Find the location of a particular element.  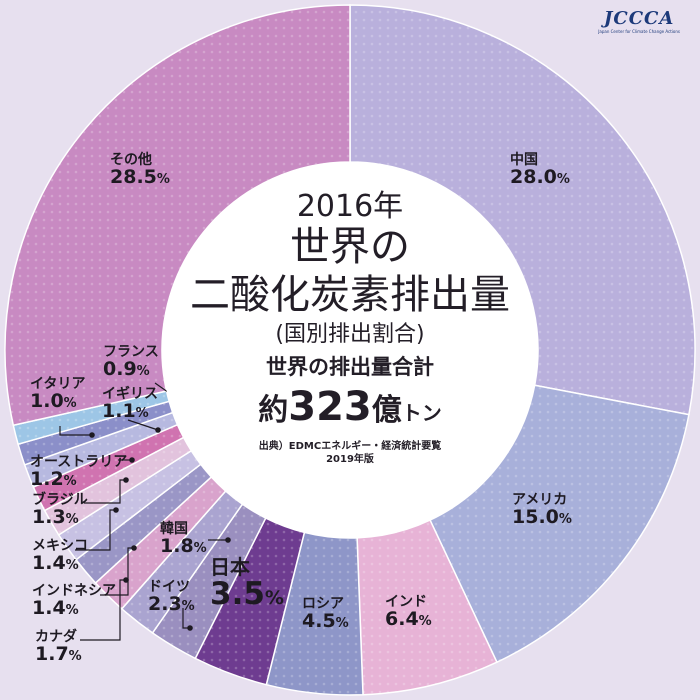

slice-label-9: メキシコ 1.4% is located at coordinates (60, 556).